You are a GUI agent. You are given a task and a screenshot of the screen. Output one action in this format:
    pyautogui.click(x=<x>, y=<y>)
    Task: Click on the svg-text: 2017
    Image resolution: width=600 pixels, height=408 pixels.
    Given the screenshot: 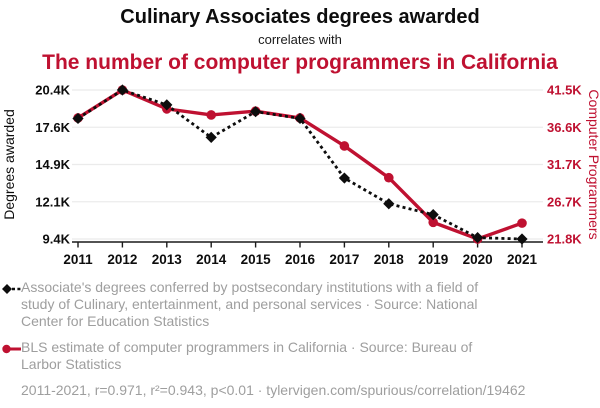 What is the action you would take?
    pyautogui.click(x=344, y=259)
    